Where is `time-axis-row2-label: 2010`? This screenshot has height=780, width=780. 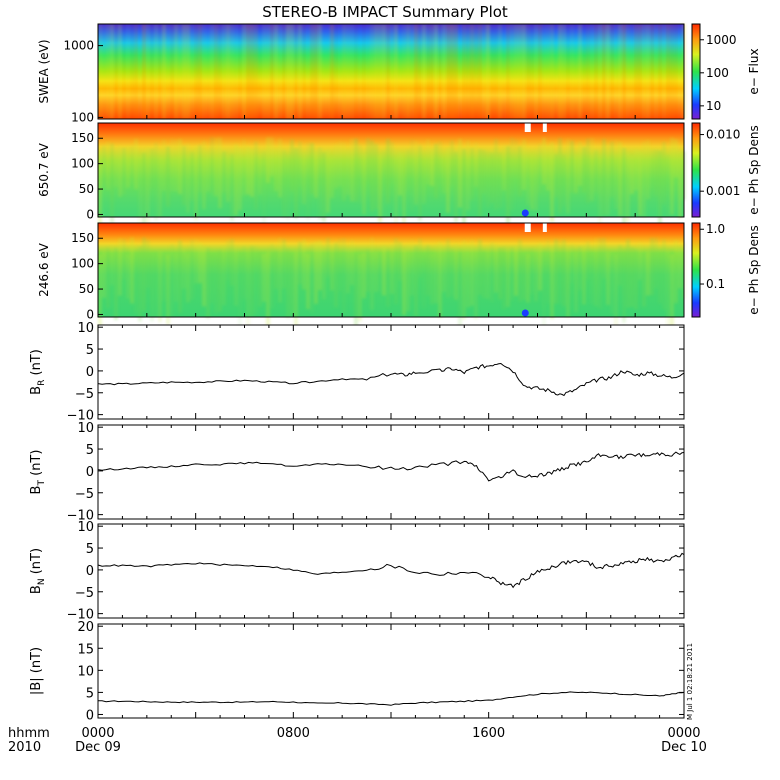
time-axis-row2-label: 2010 is located at coordinates (24, 747).